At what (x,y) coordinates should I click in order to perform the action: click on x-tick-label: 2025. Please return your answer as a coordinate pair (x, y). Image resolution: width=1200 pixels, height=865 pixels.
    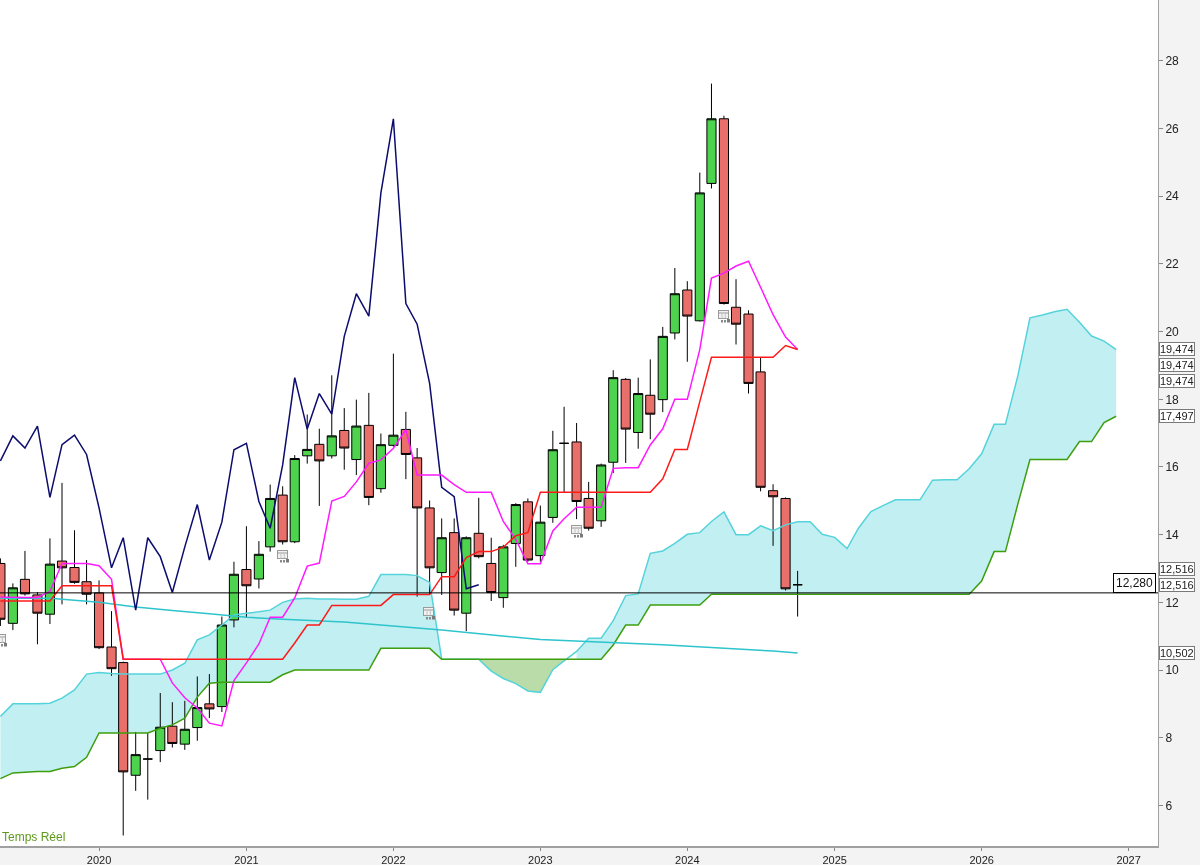
    Looking at the image, I should click on (834, 859).